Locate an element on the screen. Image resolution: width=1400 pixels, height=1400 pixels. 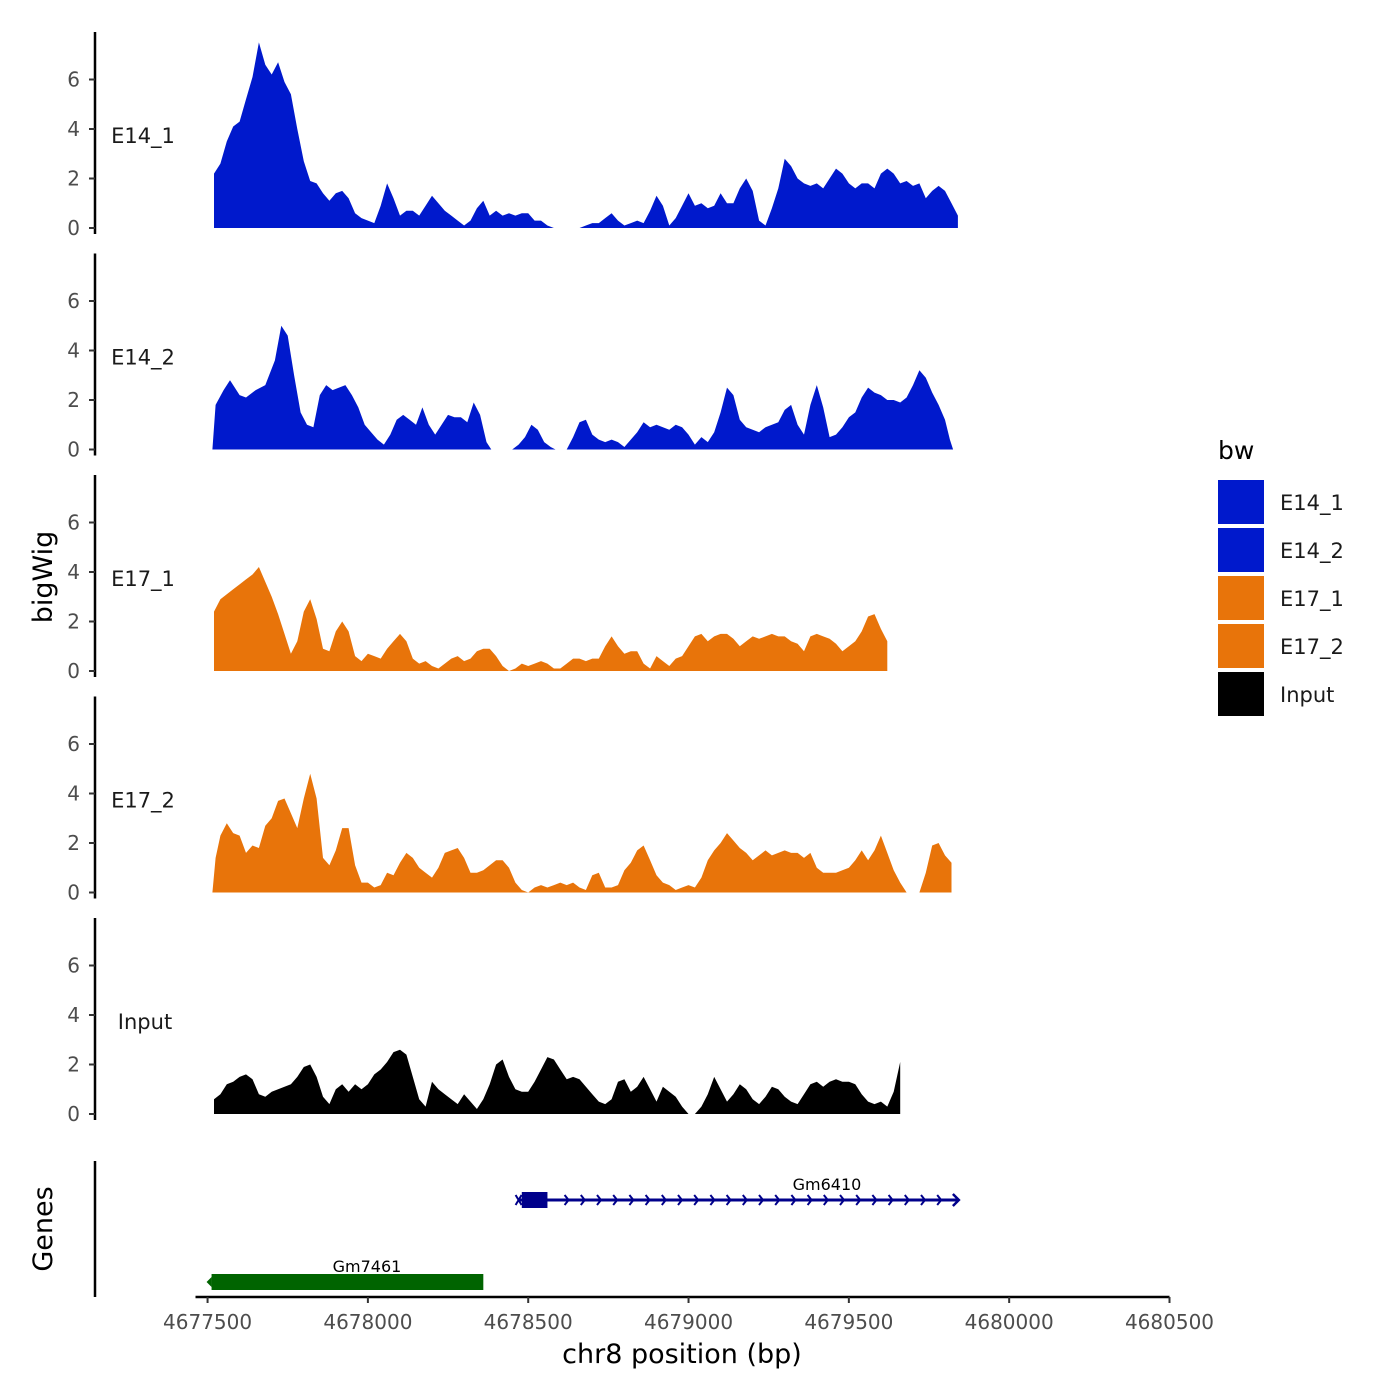
legend-label: E17_1 is located at coordinates (1312, 599).